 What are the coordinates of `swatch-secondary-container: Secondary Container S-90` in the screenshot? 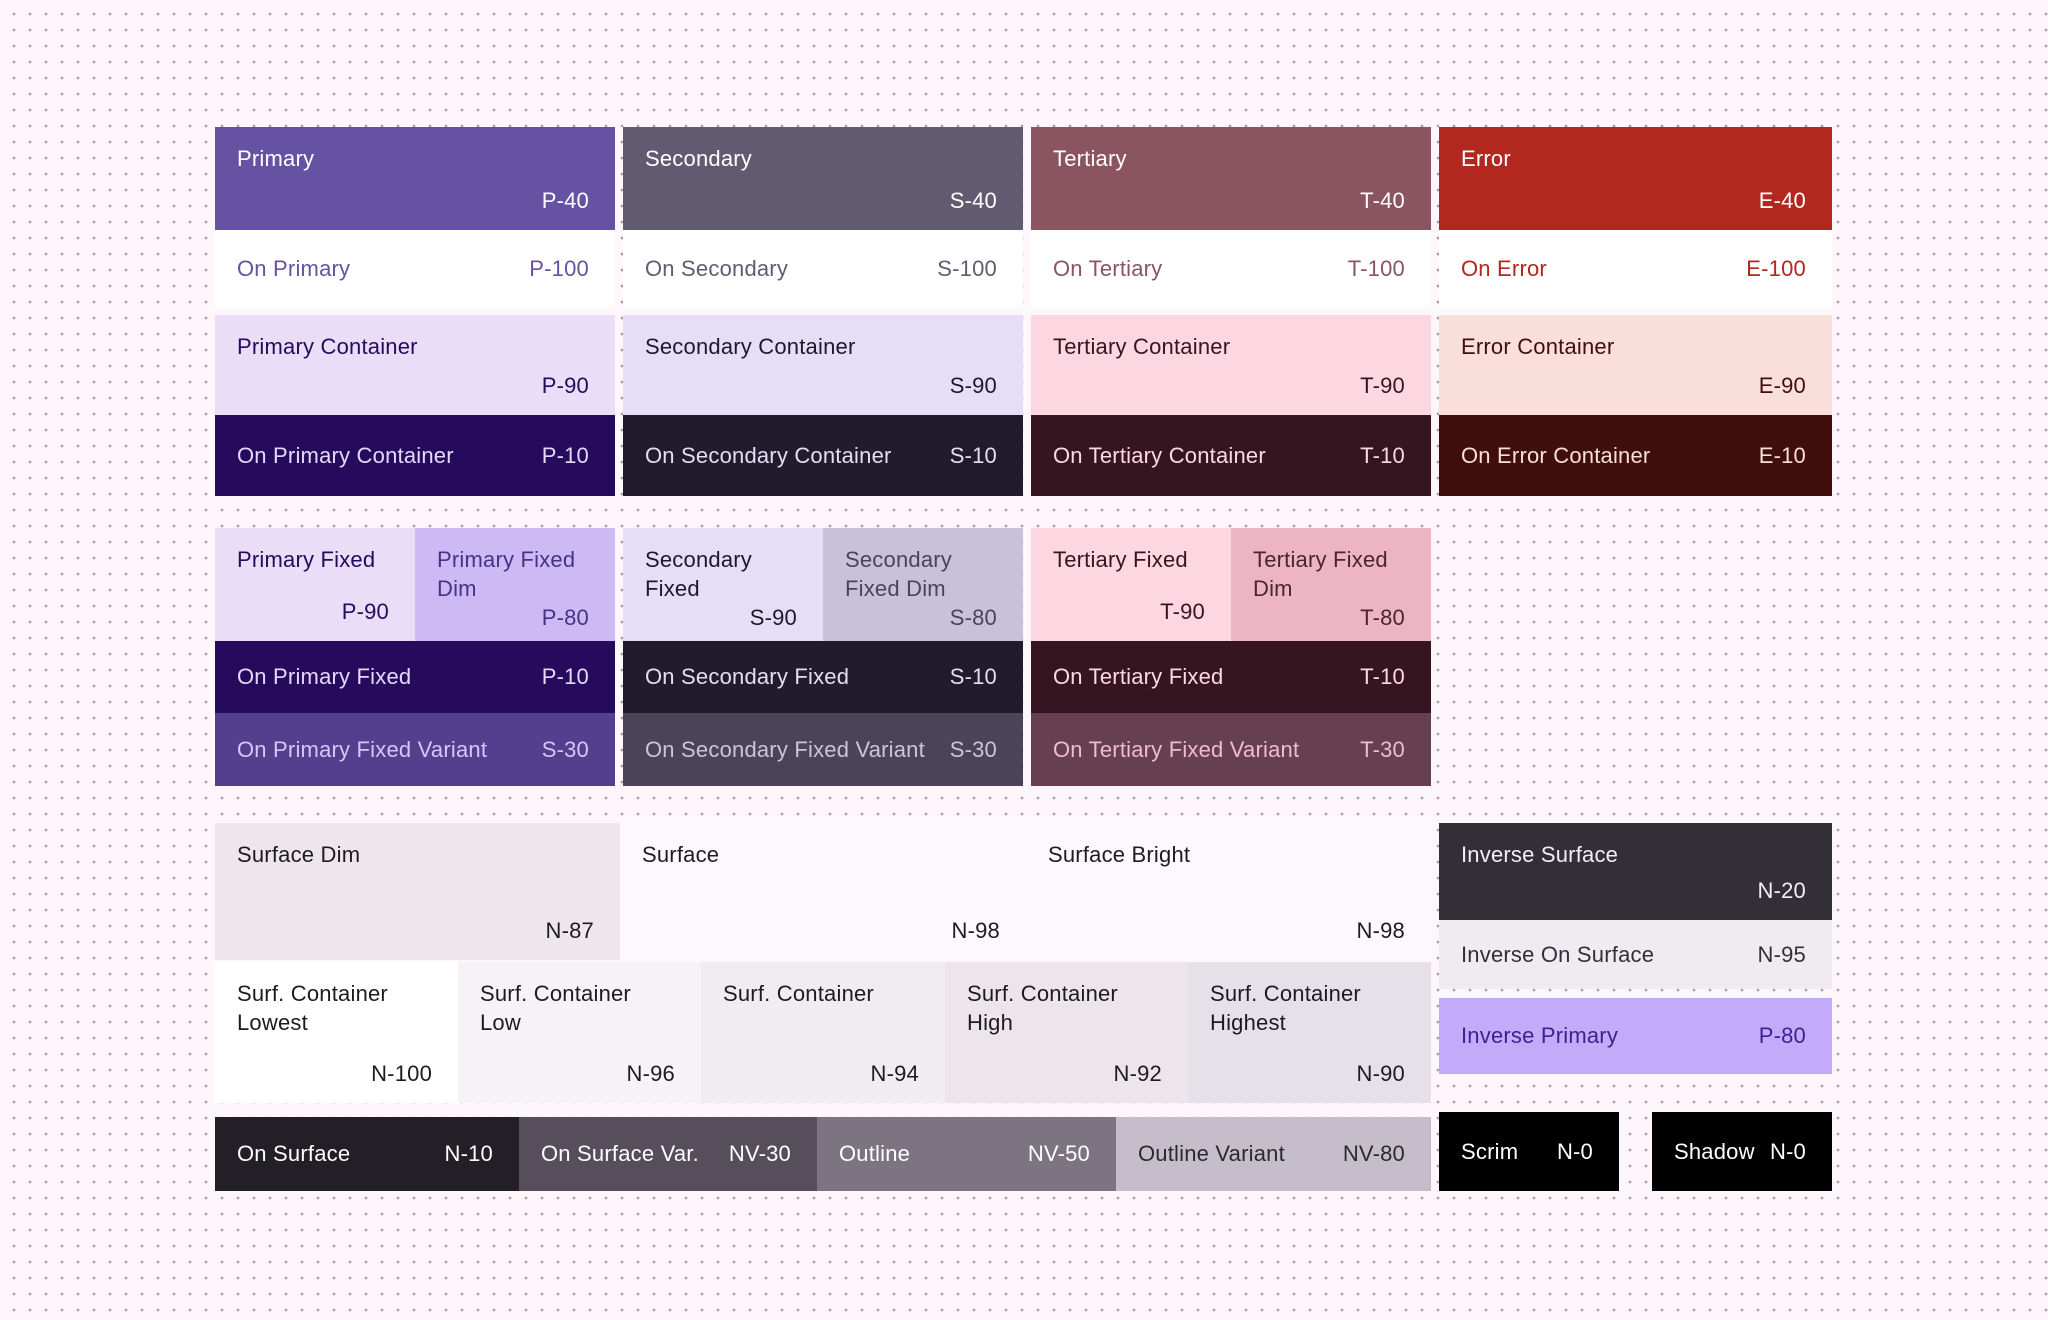 It's located at (823, 365).